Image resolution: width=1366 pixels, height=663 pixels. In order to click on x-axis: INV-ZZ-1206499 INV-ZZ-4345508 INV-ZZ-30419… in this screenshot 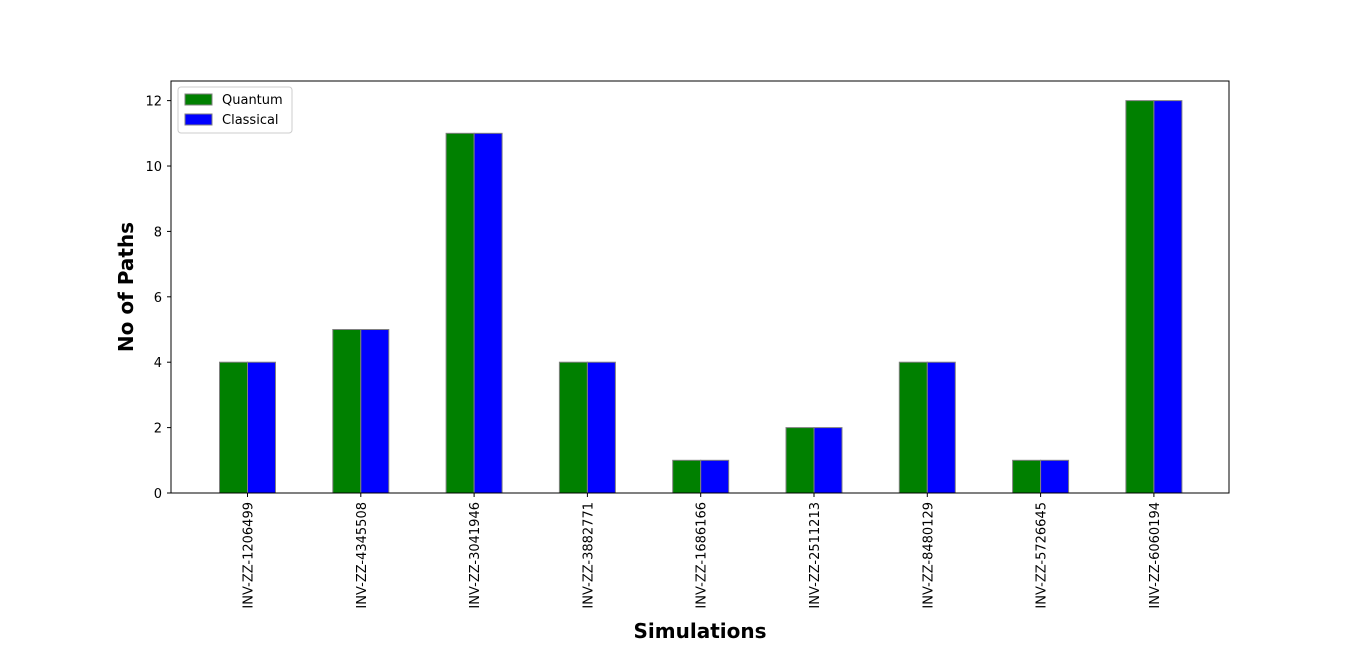, I will do `click(702, 551)`.